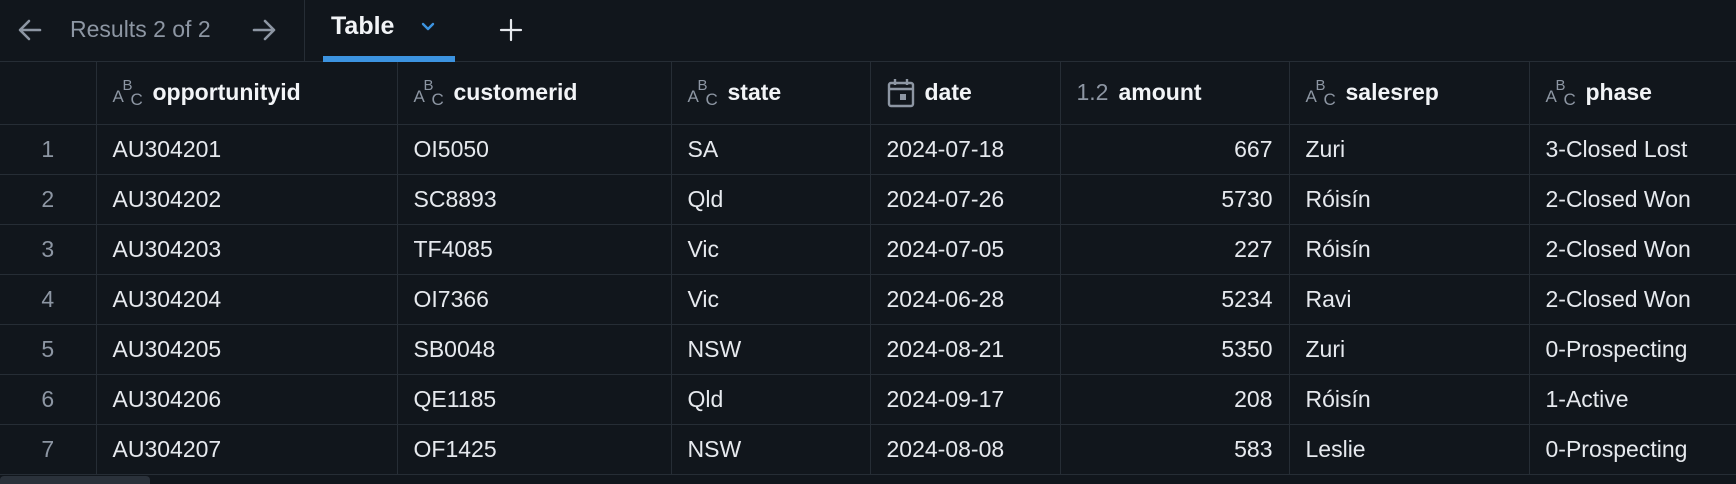 This screenshot has height=484, width=1736. I want to click on cell-opportunityid: AU304201, so click(247, 149).